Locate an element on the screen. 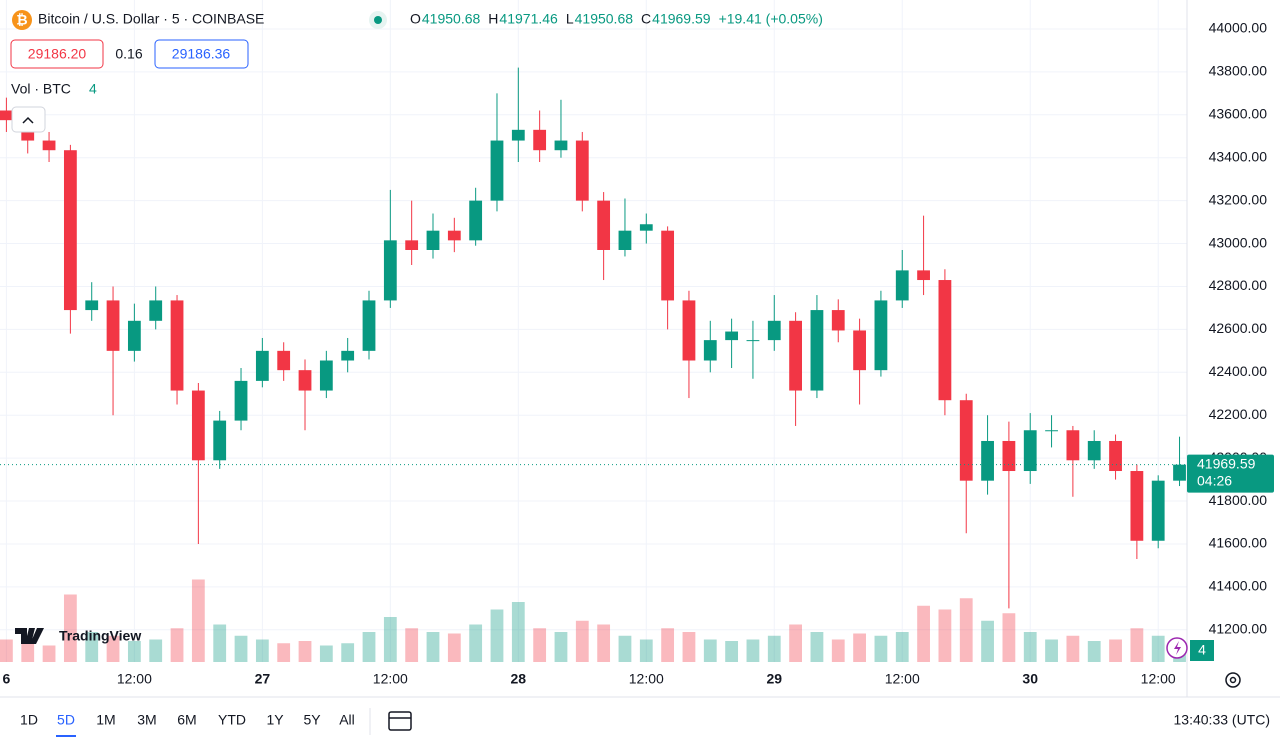 The width and height of the screenshot is (1280, 745). status-dot is located at coordinates (378, 20).